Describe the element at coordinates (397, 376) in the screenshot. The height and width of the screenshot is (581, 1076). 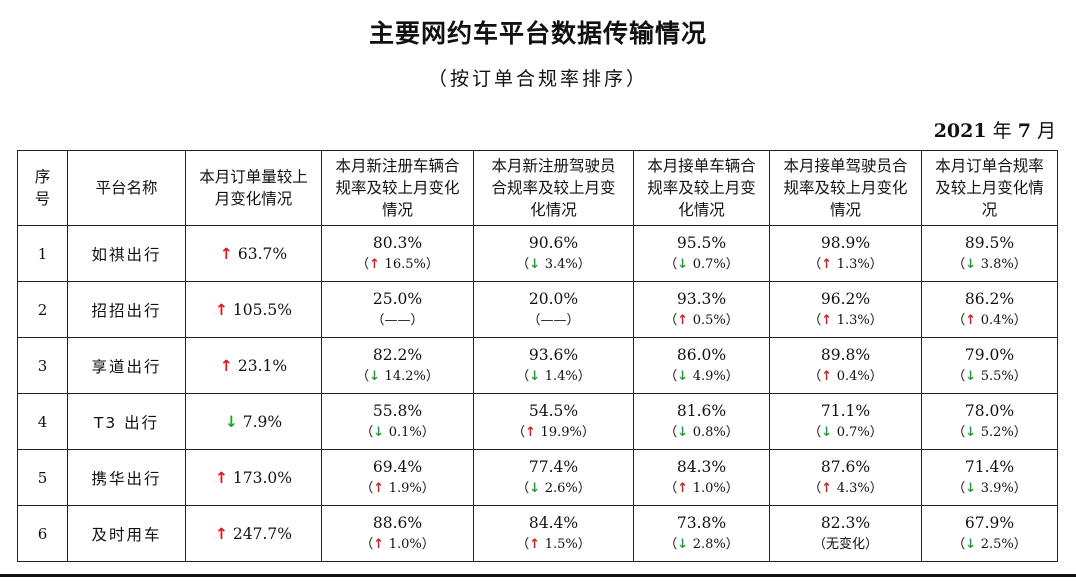
I see `metric-change: （↓ 14.2%）` at that location.